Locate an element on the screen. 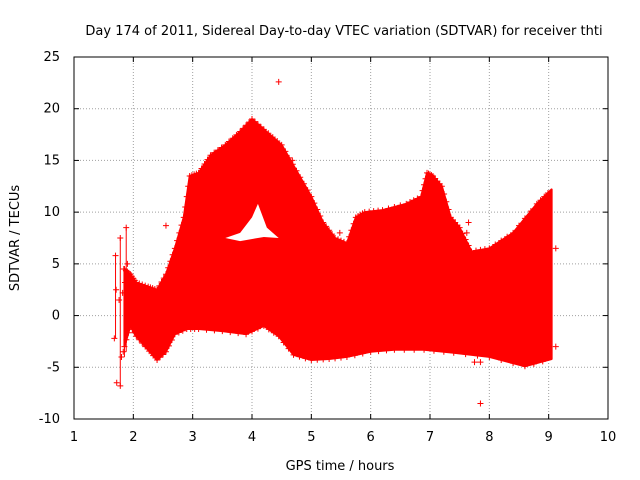 The height and width of the screenshot is (480, 640). x-tick-label: 8 is located at coordinates (489, 437).